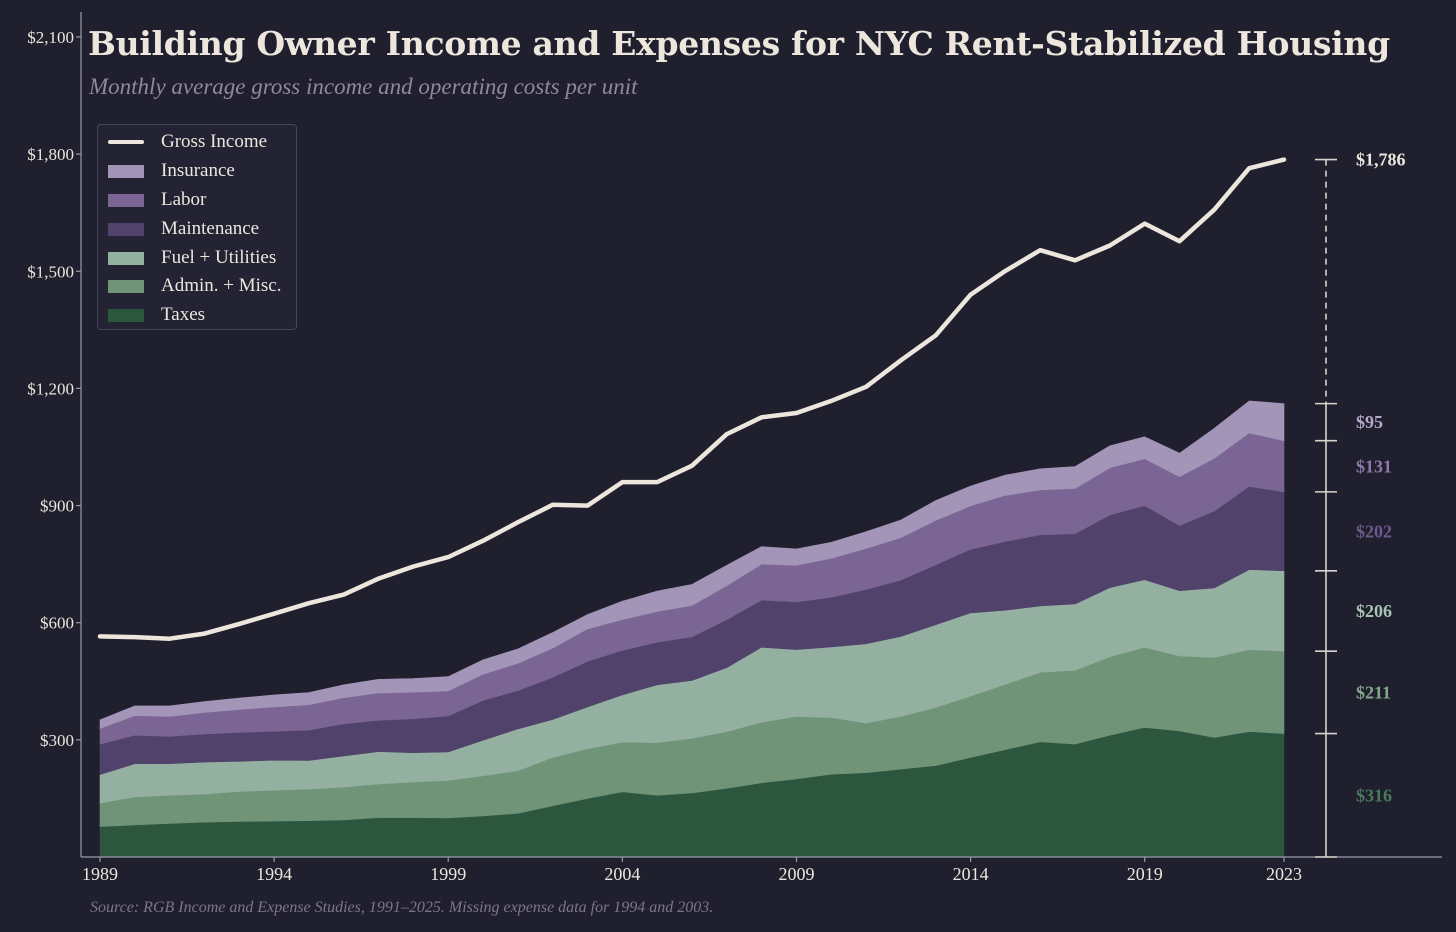 The width and height of the screenshot is (1456, 932). What do you see at coordinates (50, 388) in the screenshot?
I see `y-tick-label: $1,200` at bounding box center [50, 388].